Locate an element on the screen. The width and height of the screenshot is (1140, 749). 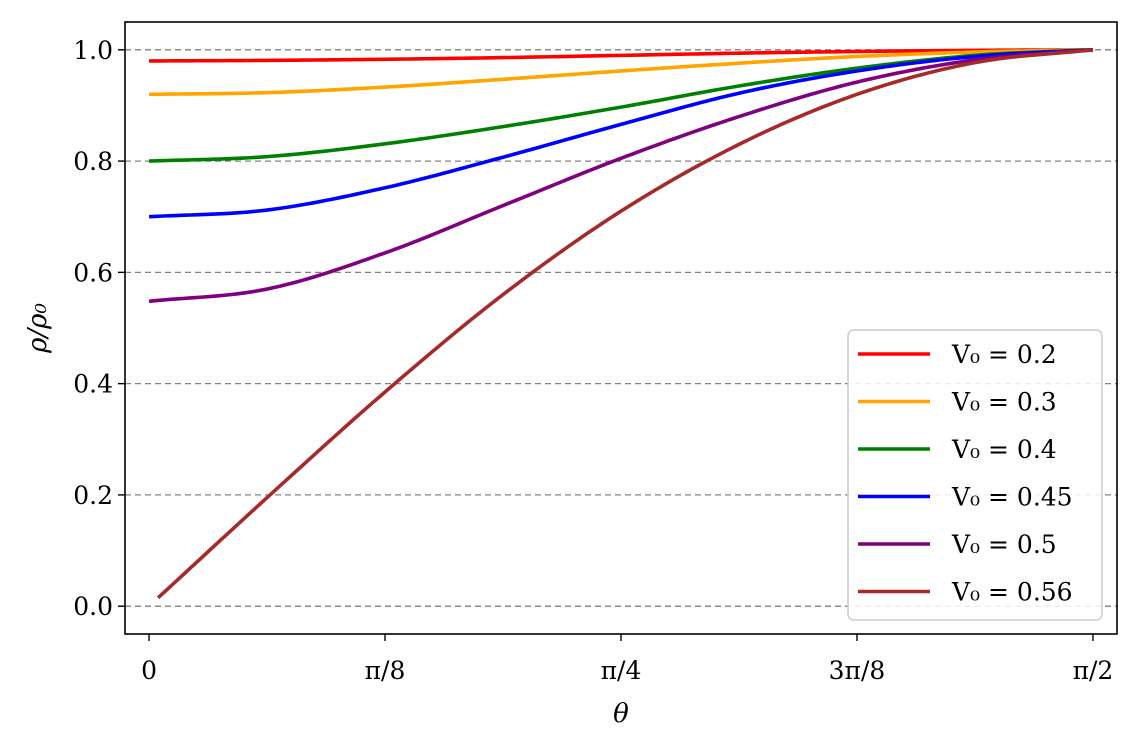
y-axis-label: ρ/ρ₀ is located at coordinates (38, 328).